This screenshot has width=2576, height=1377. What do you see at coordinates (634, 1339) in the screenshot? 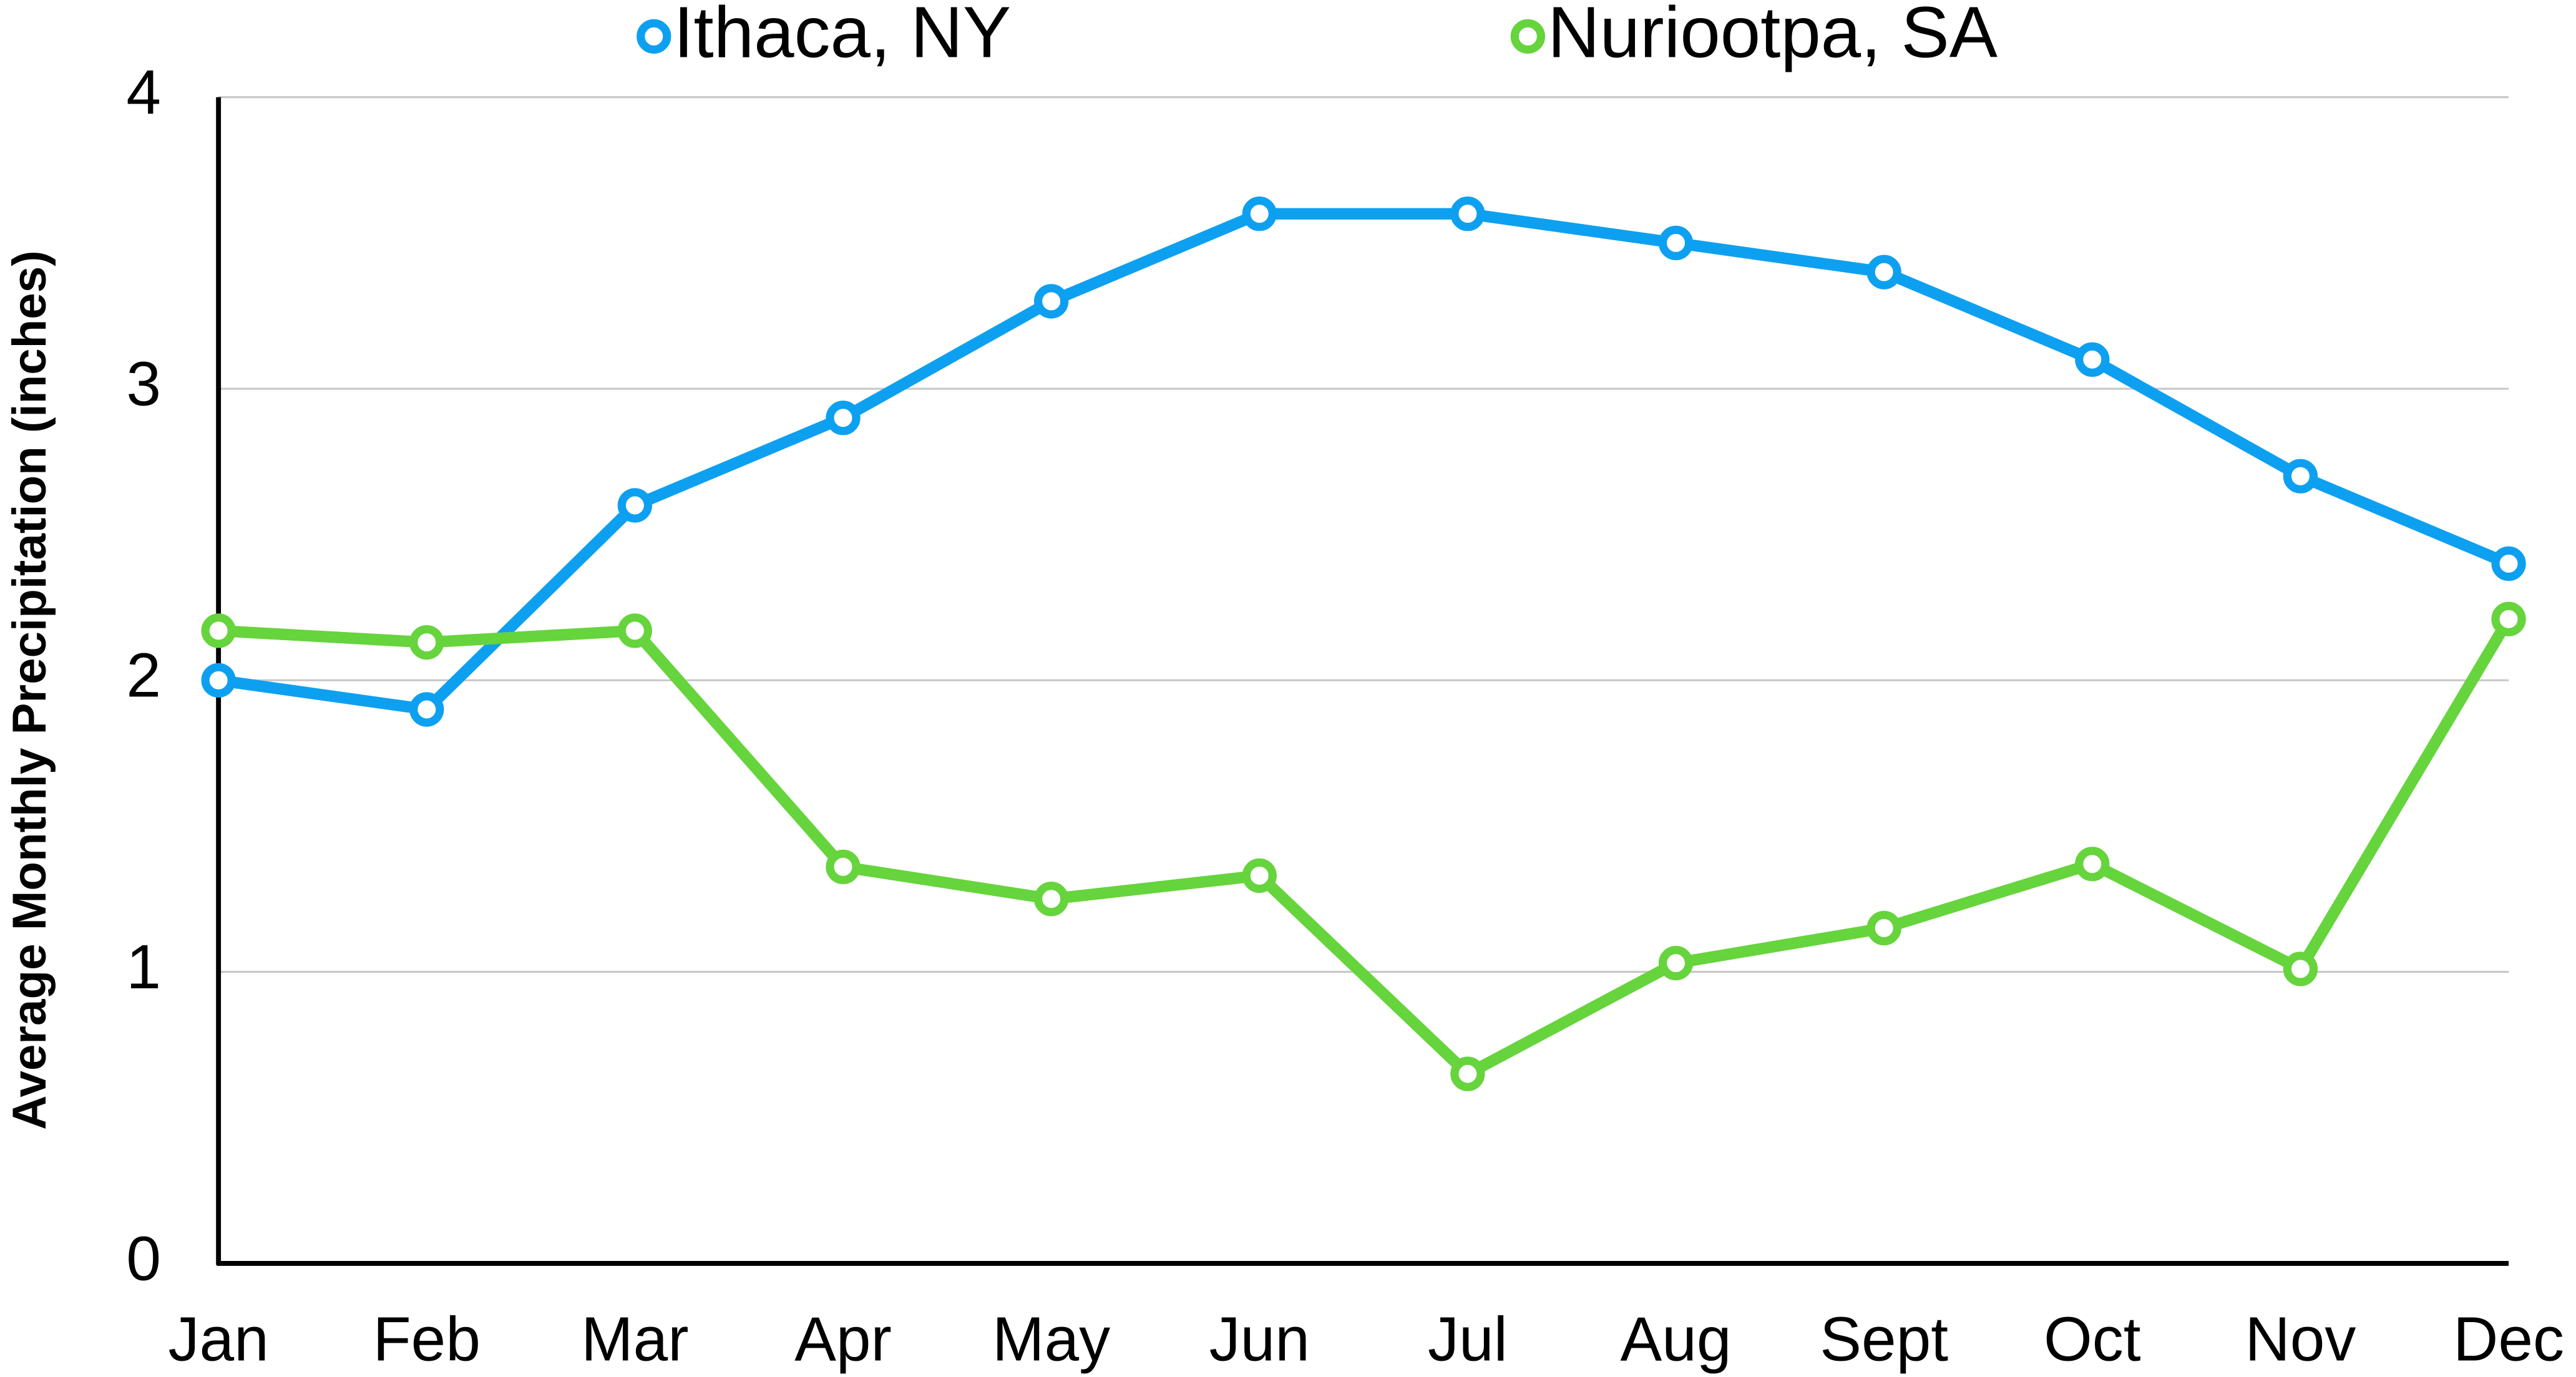
I see `x-tick-label: Mar` at bounding box center [634, 1339].